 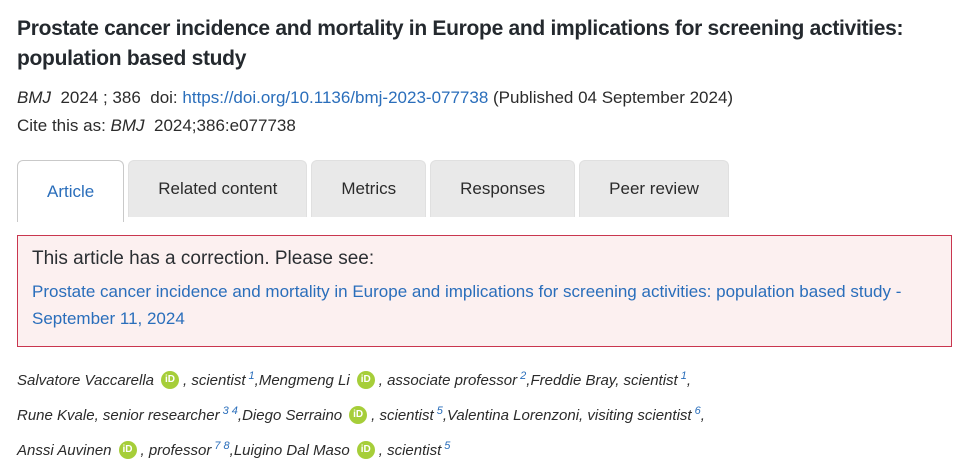 I want to click on cite-as-reference: 2024;386:e077738, so click(x=220, y=125).